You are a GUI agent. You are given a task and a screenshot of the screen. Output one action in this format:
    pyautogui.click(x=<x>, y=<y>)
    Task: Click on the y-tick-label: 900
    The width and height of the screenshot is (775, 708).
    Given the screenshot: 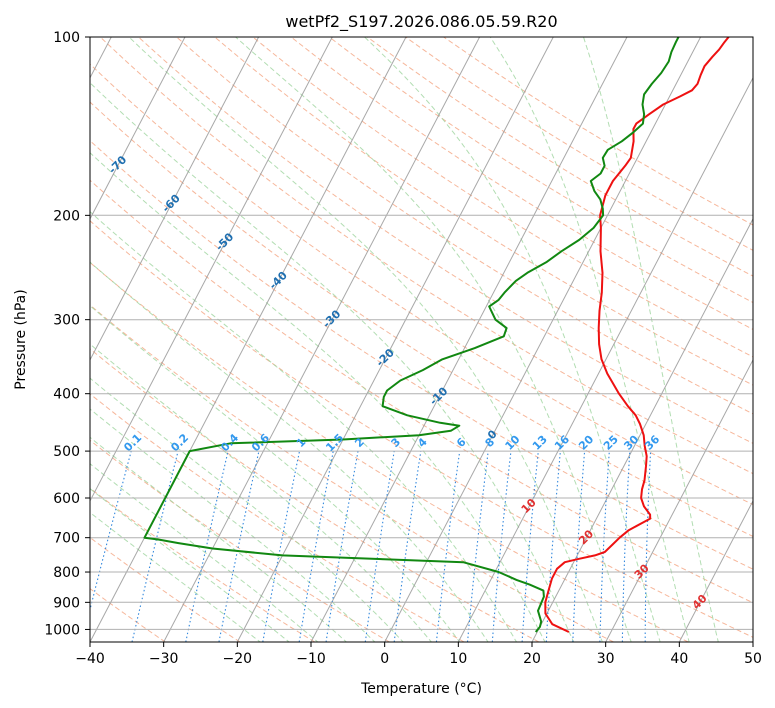 What is the action you would take?
    pyautogui.click(x=66, y=603)
    